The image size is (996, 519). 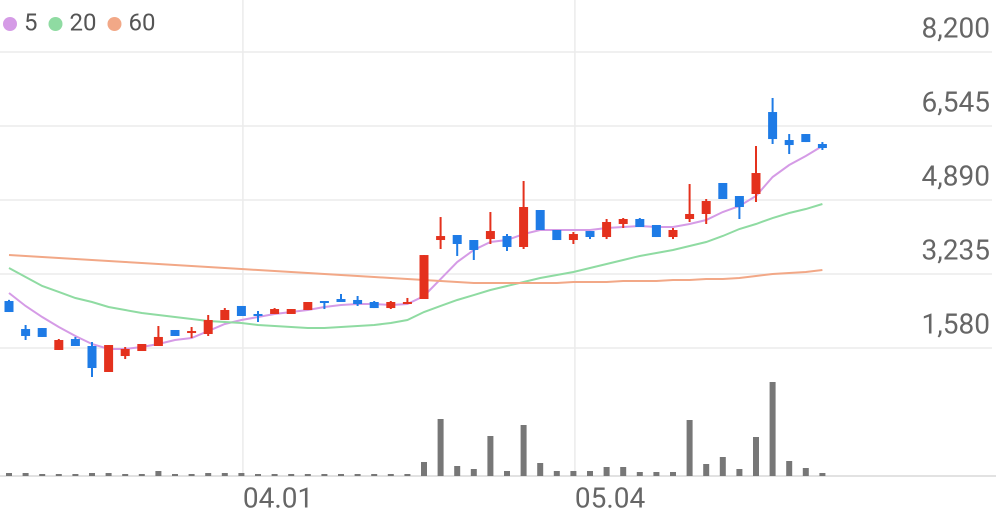 I want to click on moving-average-line, so click(x=415, y=268).